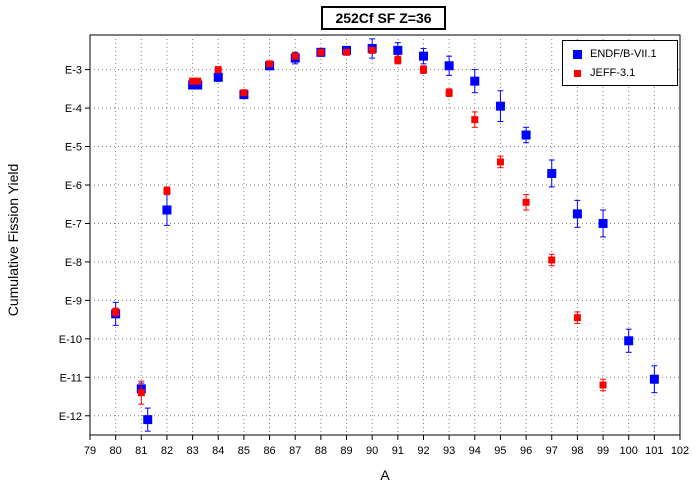  What do you see at coordinates (295, 451) in the screenshot?
I see `x-tick-label: 87` at bounding box center [295, 451].